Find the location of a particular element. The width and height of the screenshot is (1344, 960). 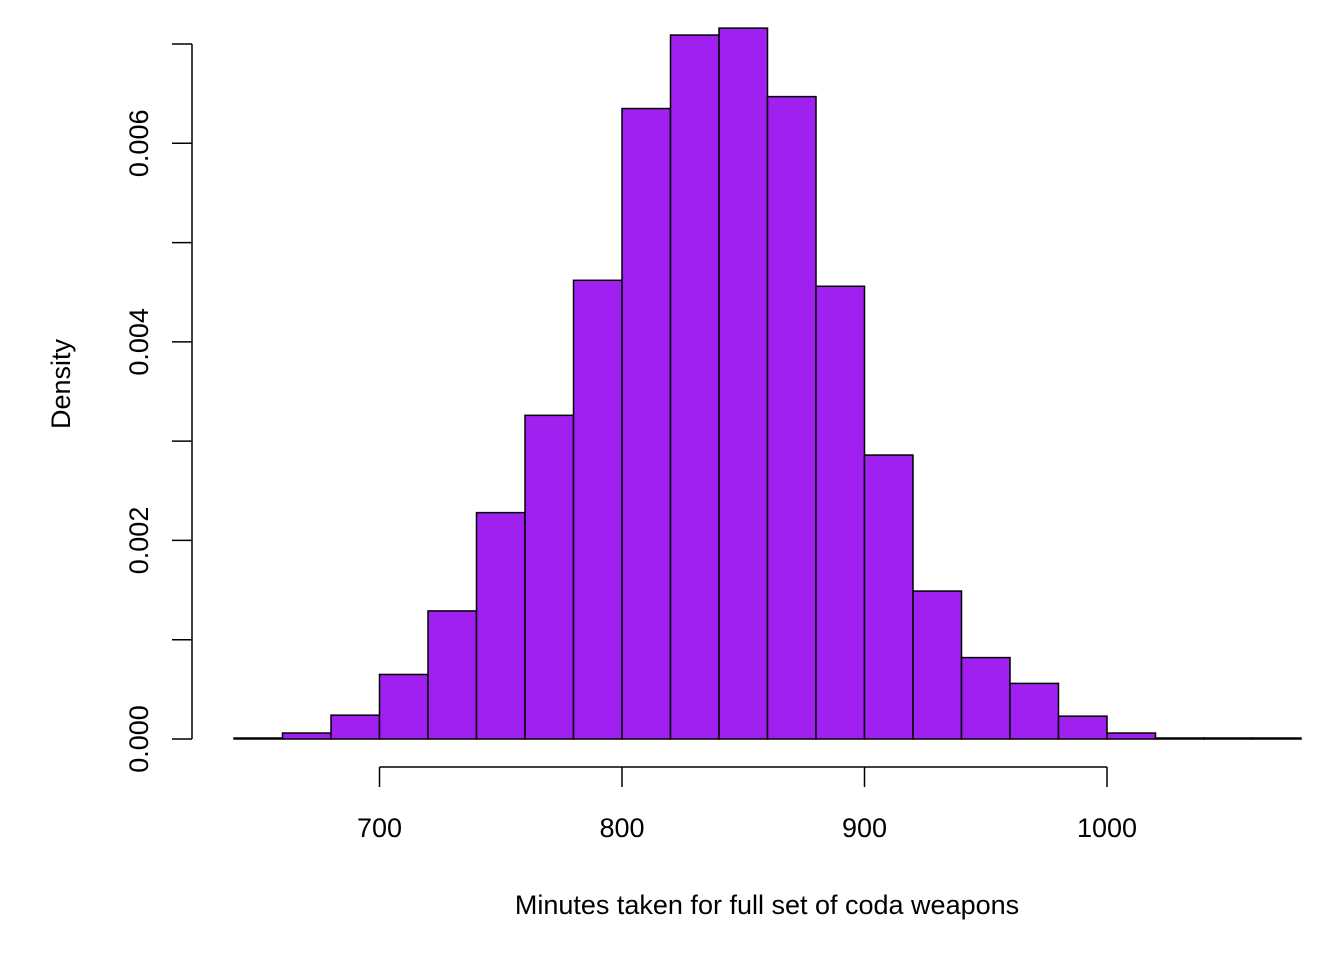

y-axis-label: Density is located at coordinates (61, 383).